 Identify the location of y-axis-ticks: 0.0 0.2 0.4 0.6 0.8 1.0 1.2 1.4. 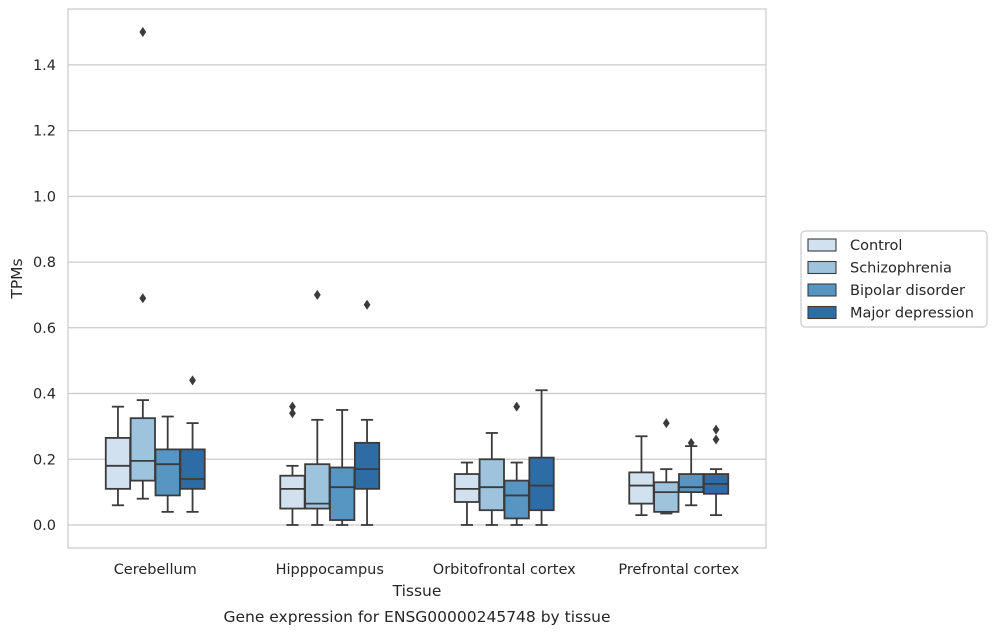
(44, 296).